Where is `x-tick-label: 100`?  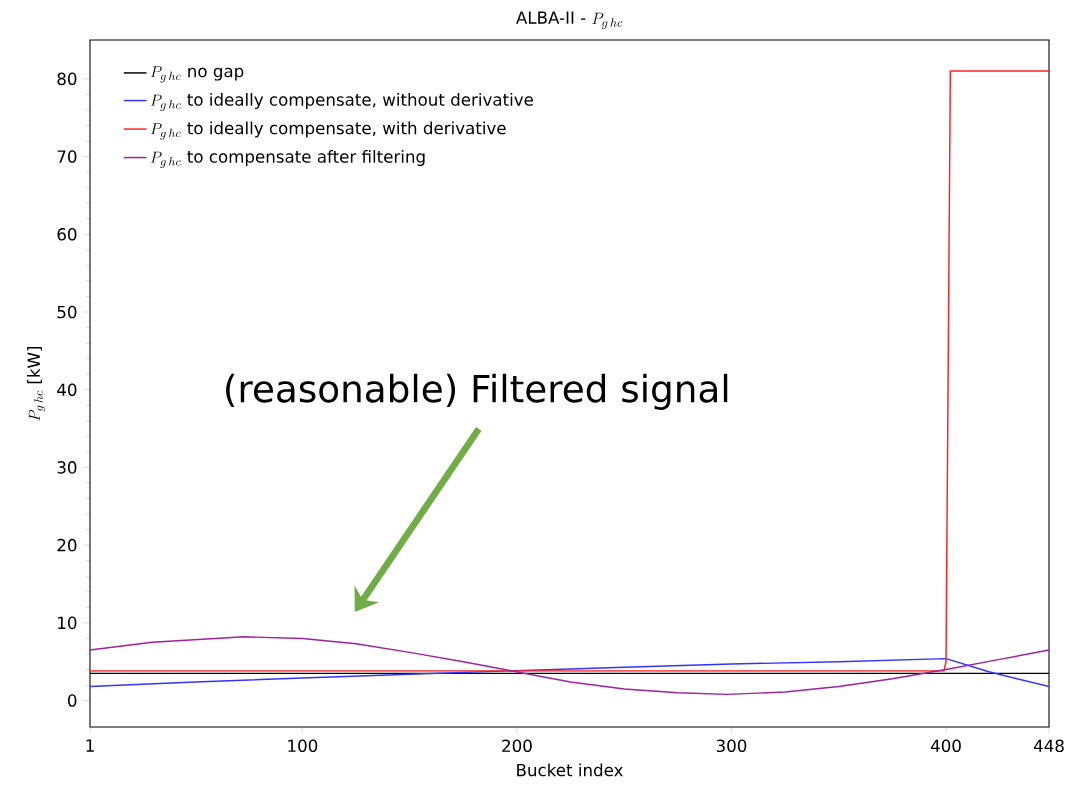 x-tick-label: 100 is located at coordinates (303, 746).